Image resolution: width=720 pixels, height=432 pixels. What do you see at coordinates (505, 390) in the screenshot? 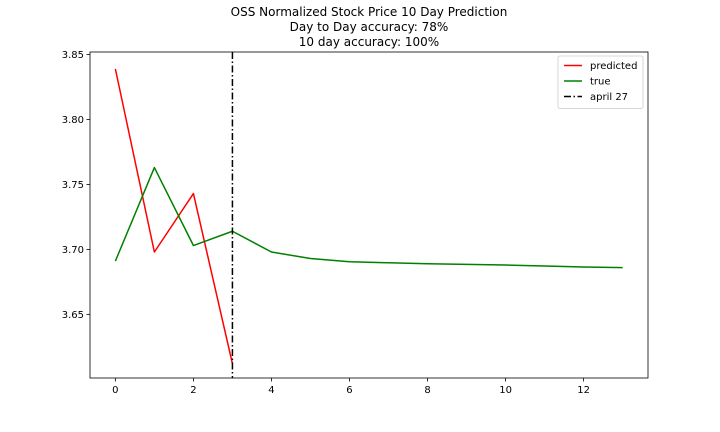
I see `x-tick-label: 10` at bounding box center [505, 390].